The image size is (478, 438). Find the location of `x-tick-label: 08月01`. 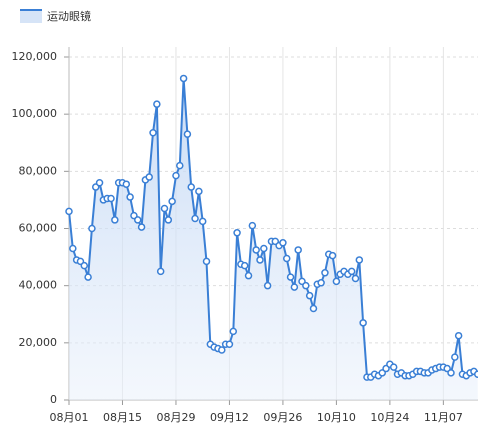

x-tick-label: 08月01 is located at coordinates (69, 417).